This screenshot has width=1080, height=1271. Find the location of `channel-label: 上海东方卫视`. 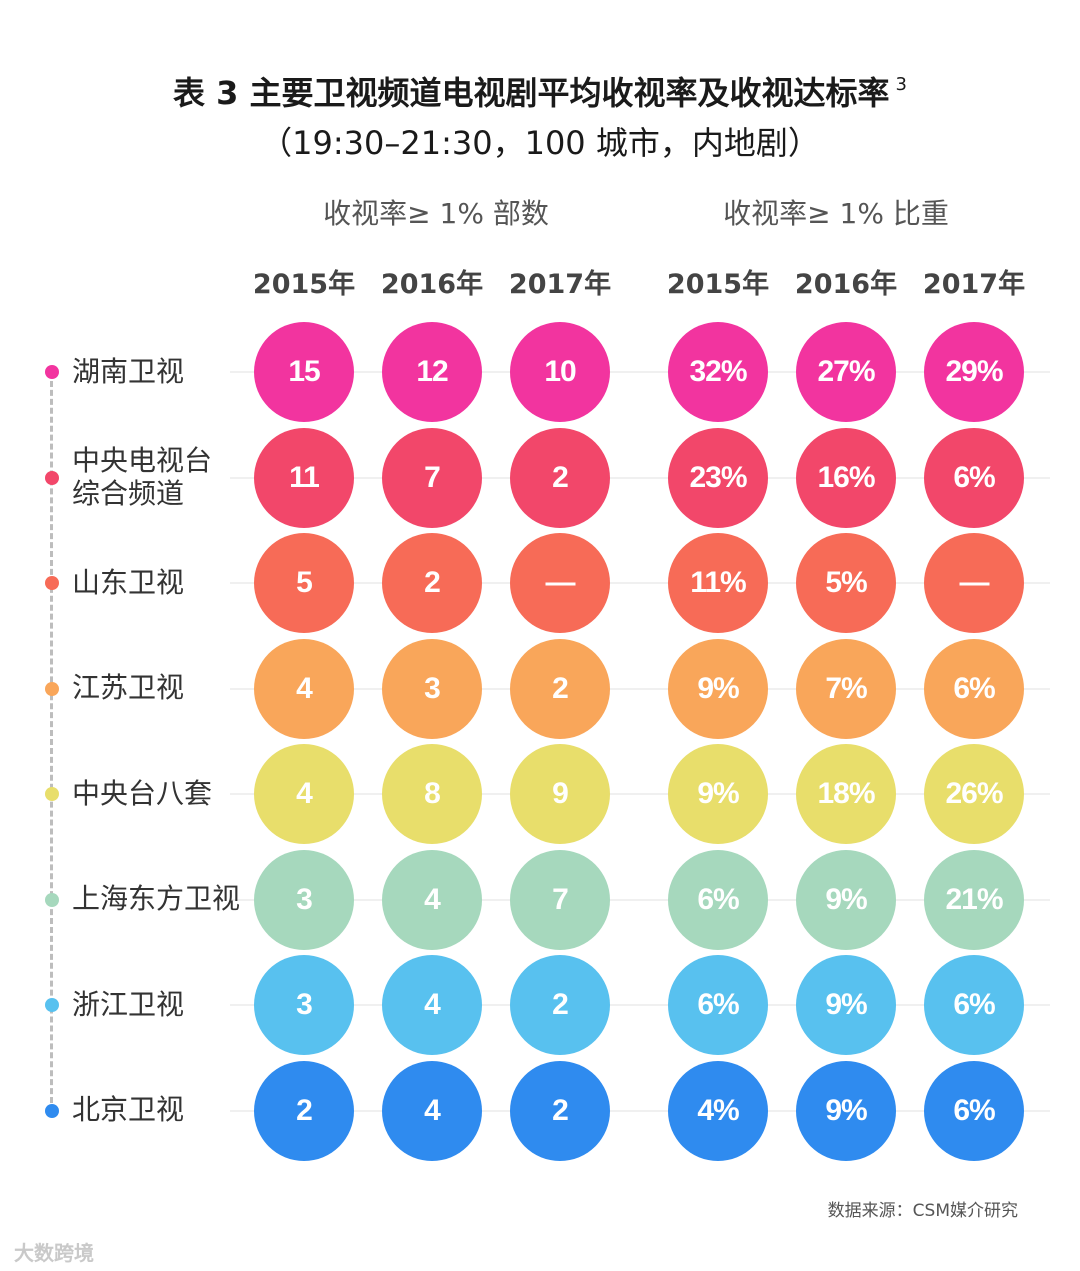

channel-label: 上海东方卫视 is located at coordinates (156, 898).